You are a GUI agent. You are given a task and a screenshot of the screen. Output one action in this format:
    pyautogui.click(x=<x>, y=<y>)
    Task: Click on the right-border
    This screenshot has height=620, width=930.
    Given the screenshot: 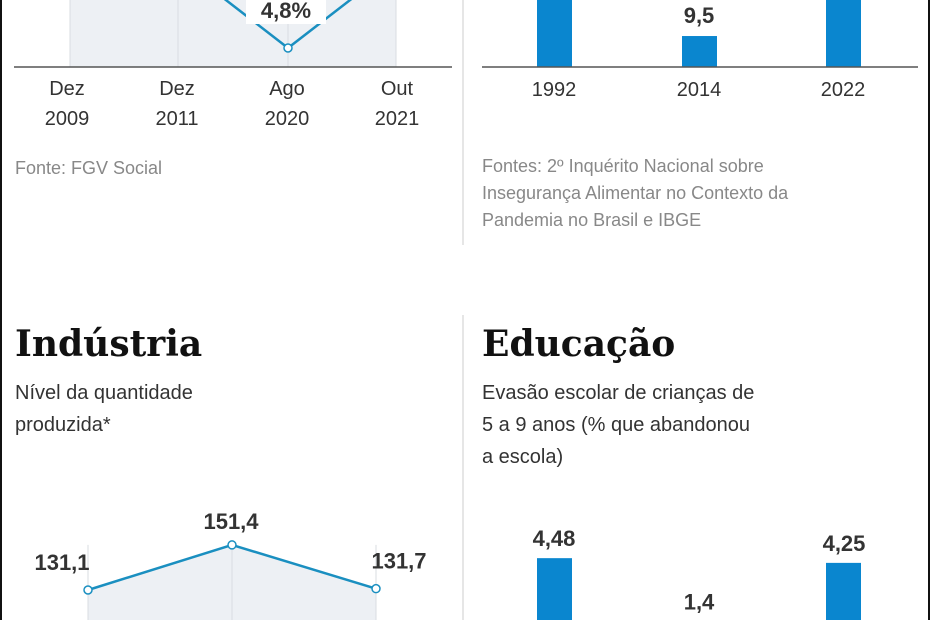 What is the action you would take?
    pyautogui.click(x=929, y=310)
    